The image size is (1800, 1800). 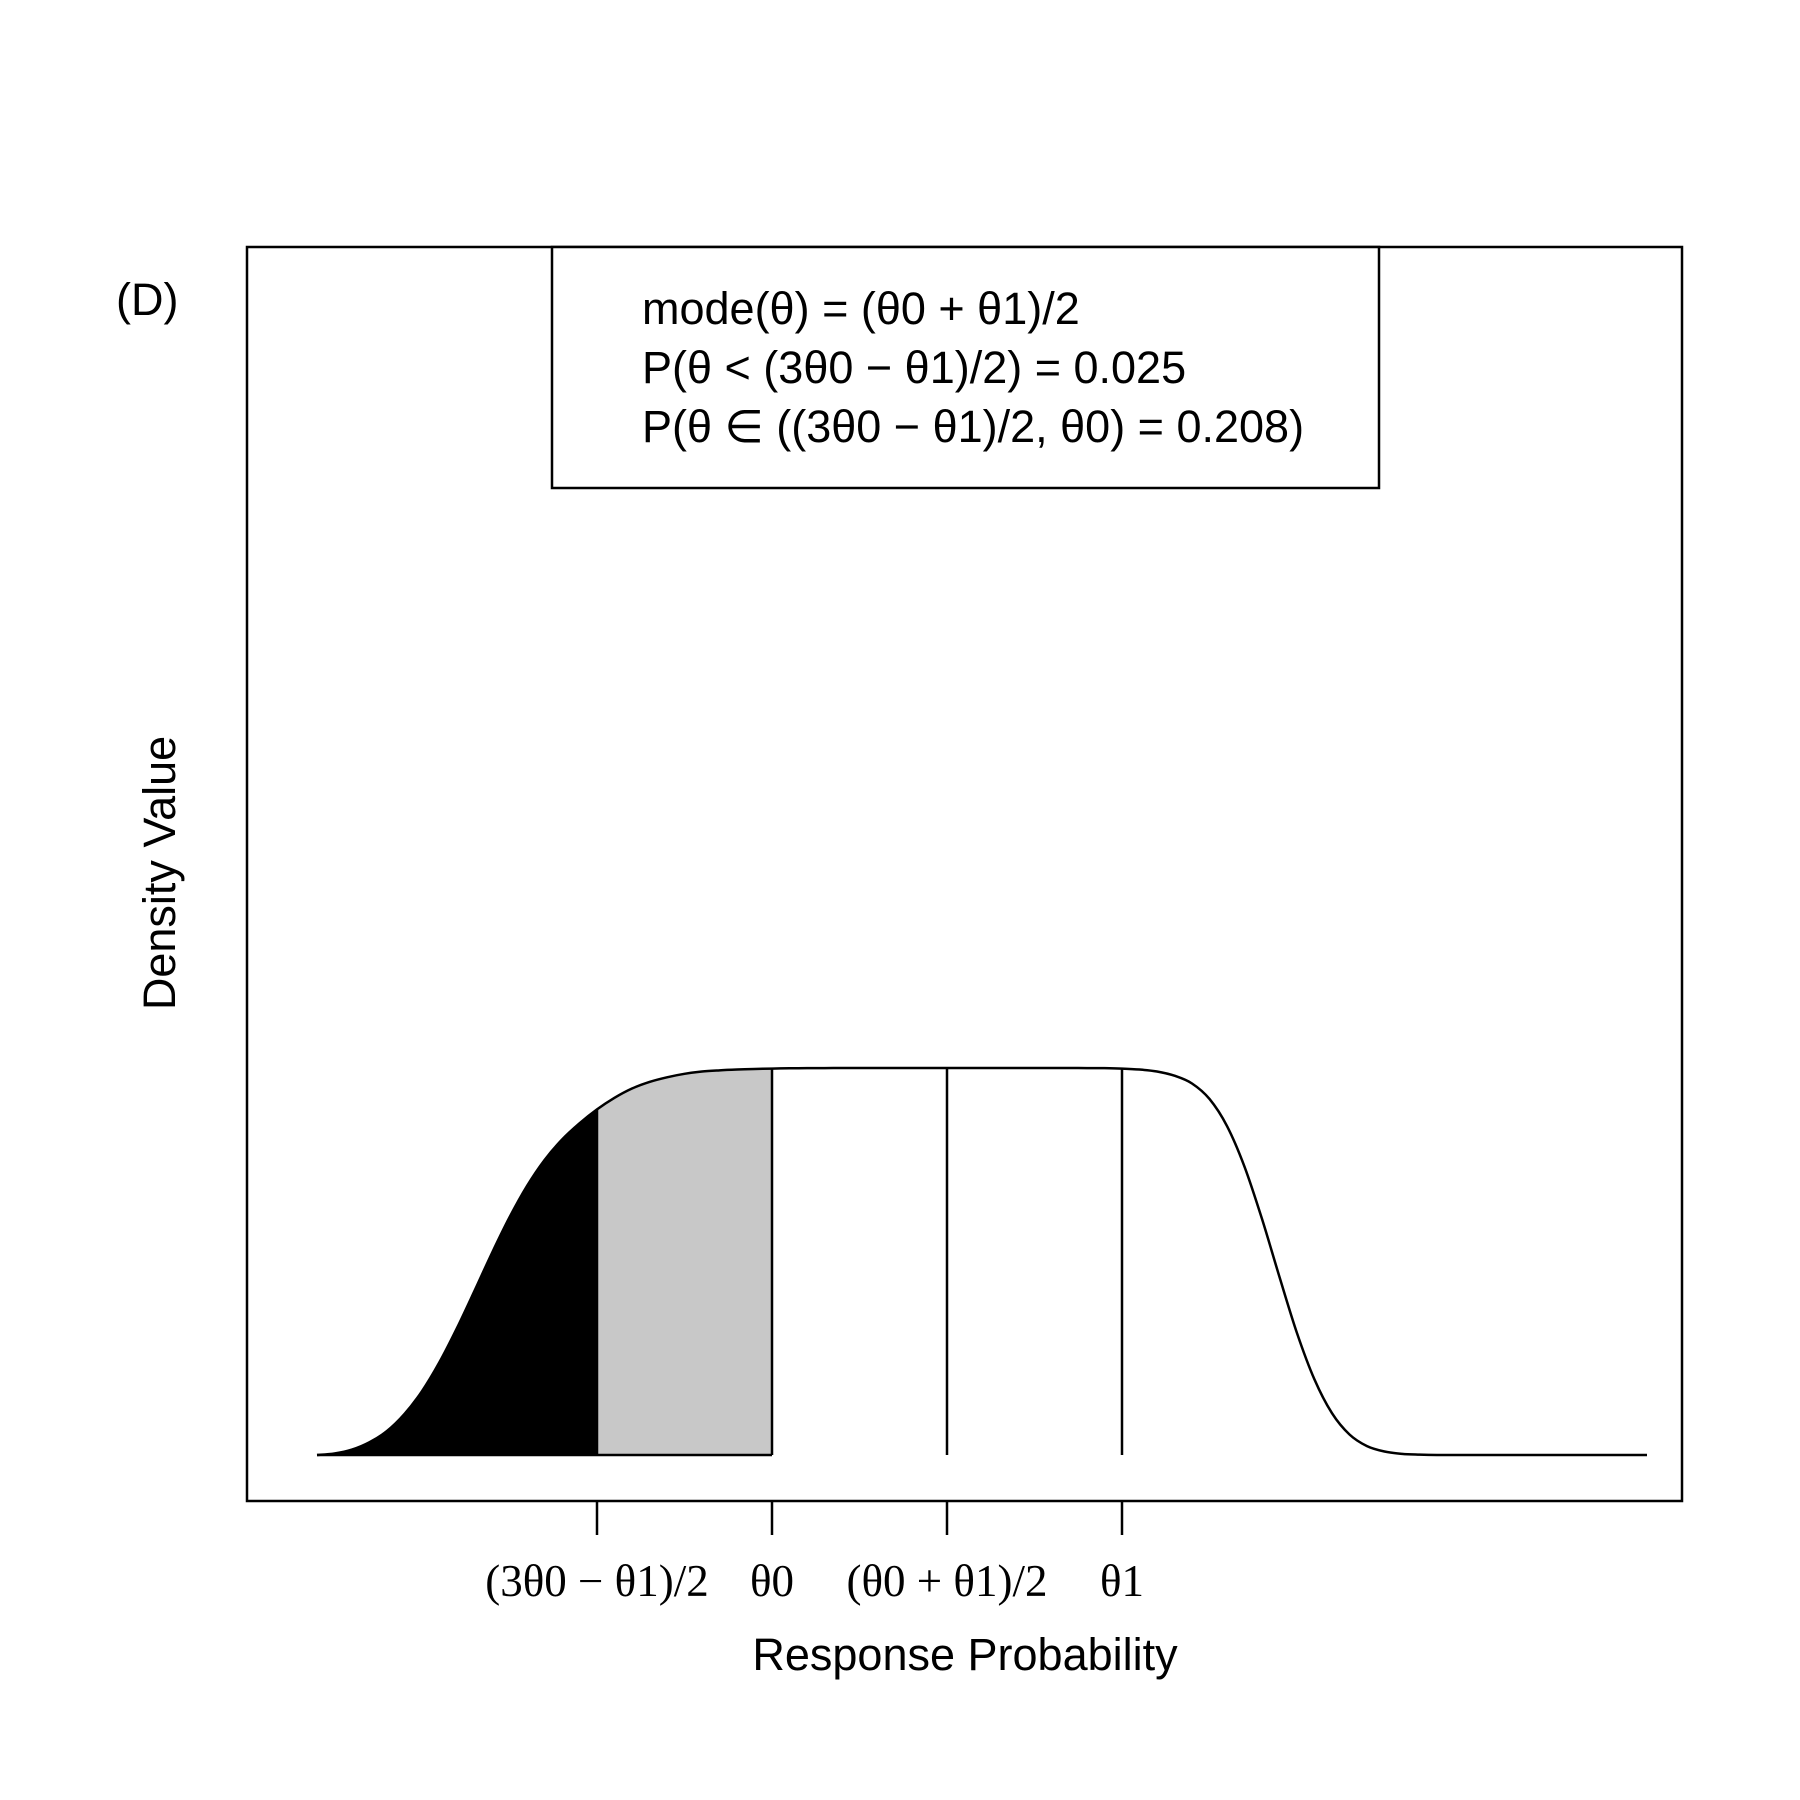 I want to click on x-tick-label-theta1: θ1, so click(x=1122, y=1581).